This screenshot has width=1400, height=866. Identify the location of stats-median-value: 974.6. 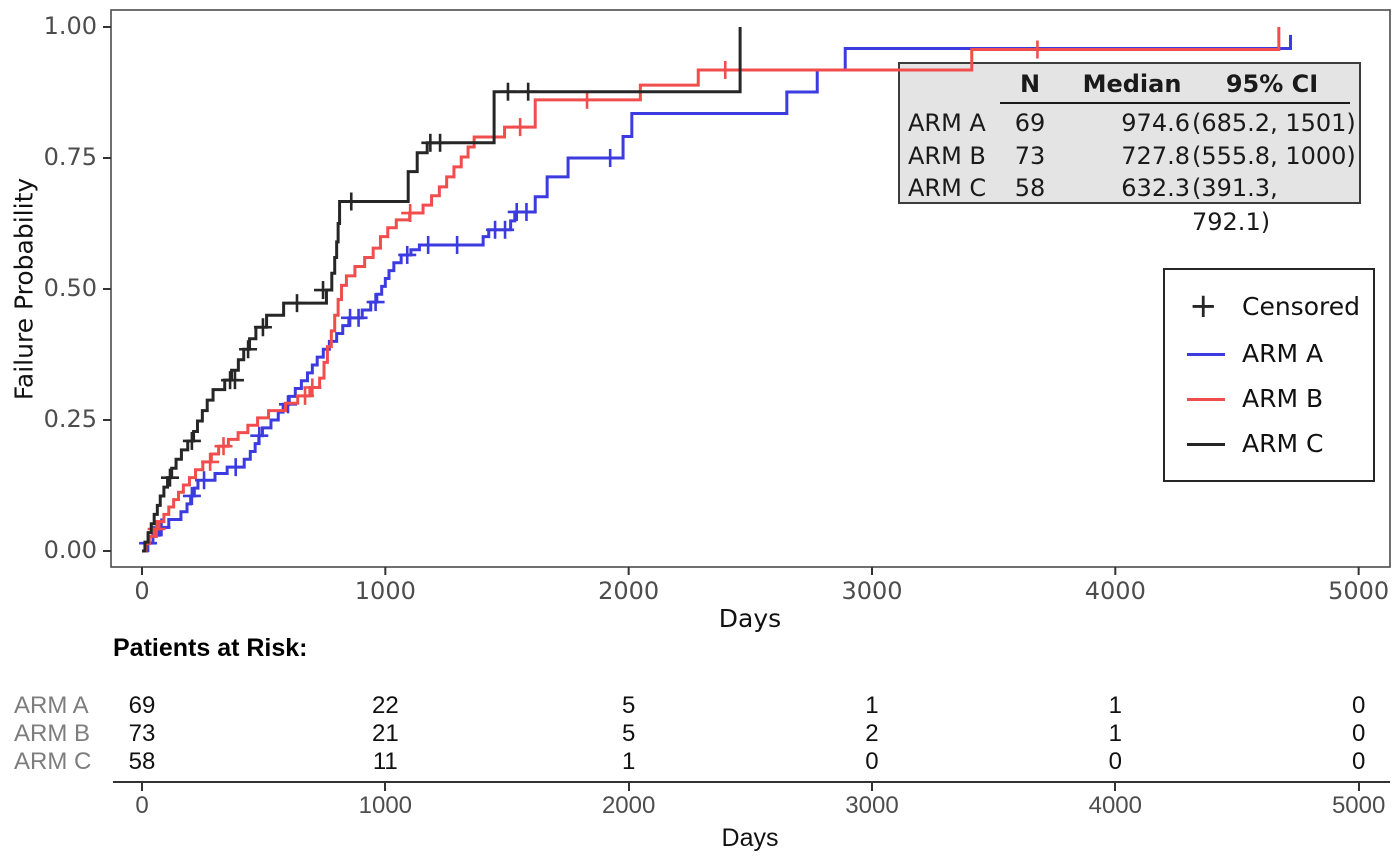
(1155, 123).